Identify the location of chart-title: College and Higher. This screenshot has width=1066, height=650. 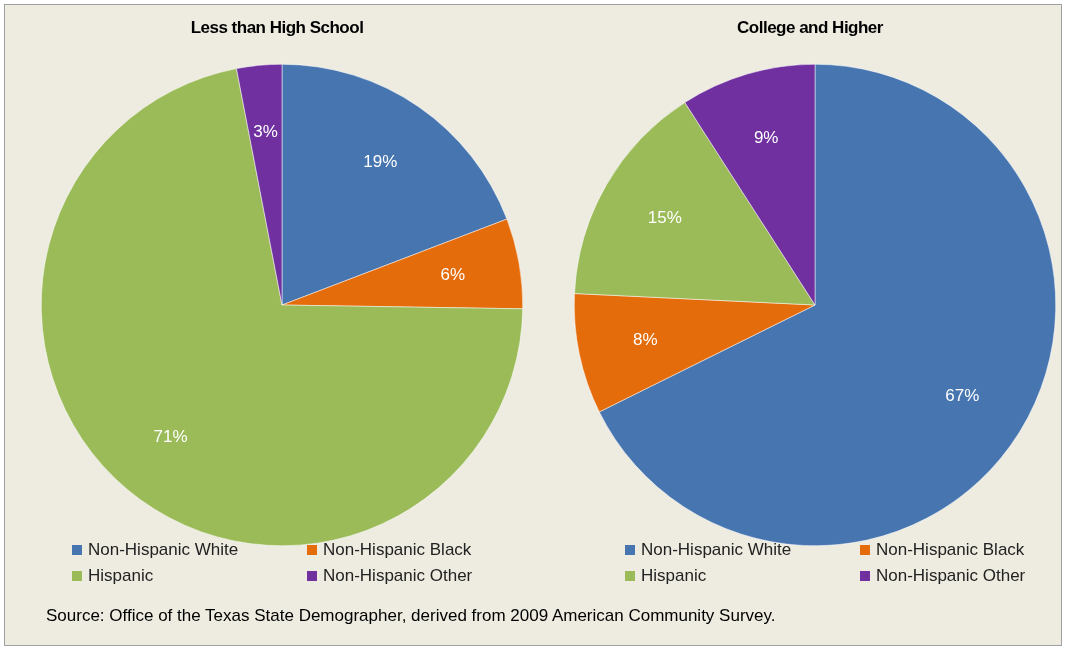
(810, 28).